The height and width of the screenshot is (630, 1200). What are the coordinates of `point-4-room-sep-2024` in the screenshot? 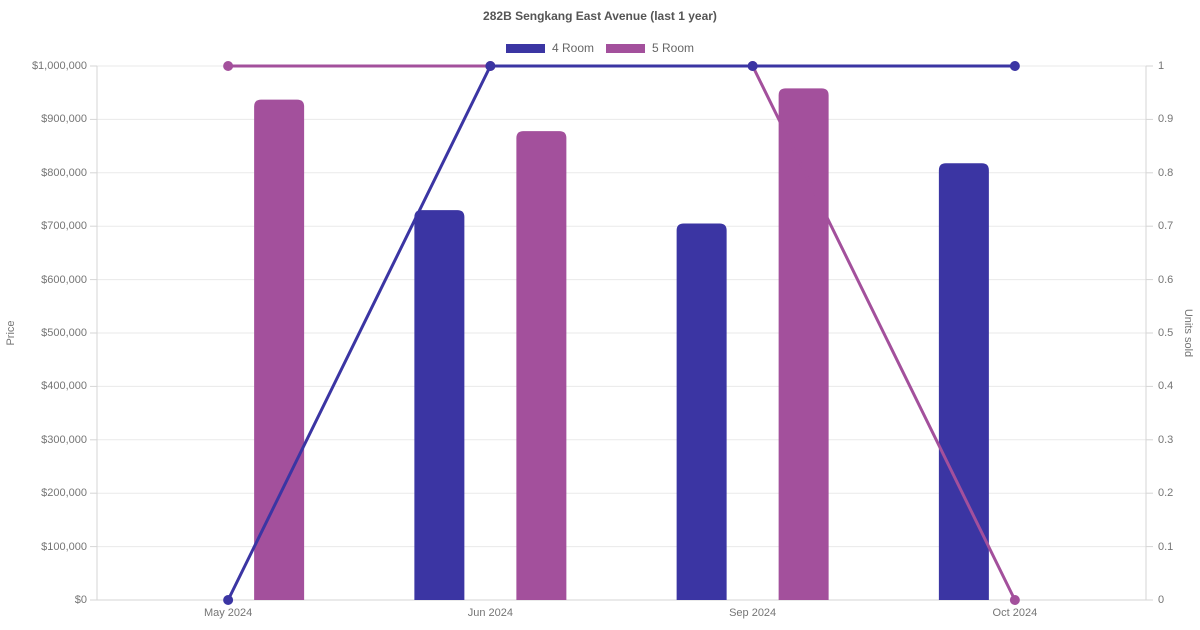 It's located at (752, 66).